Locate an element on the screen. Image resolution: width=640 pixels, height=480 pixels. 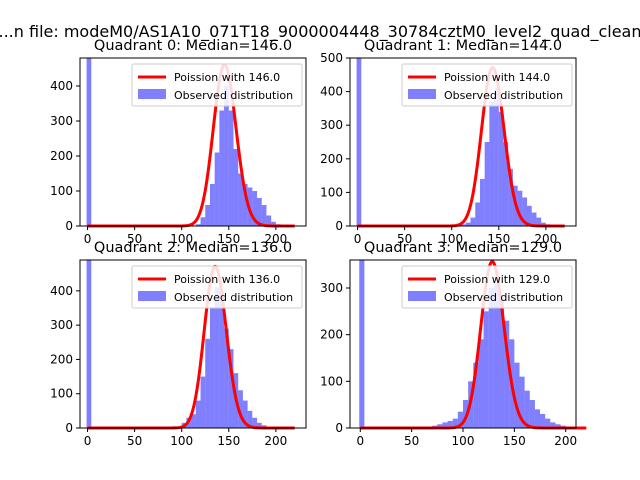
subplot-title: Quadrant 0: Median=146.0 is located at coordinates (193, 46).